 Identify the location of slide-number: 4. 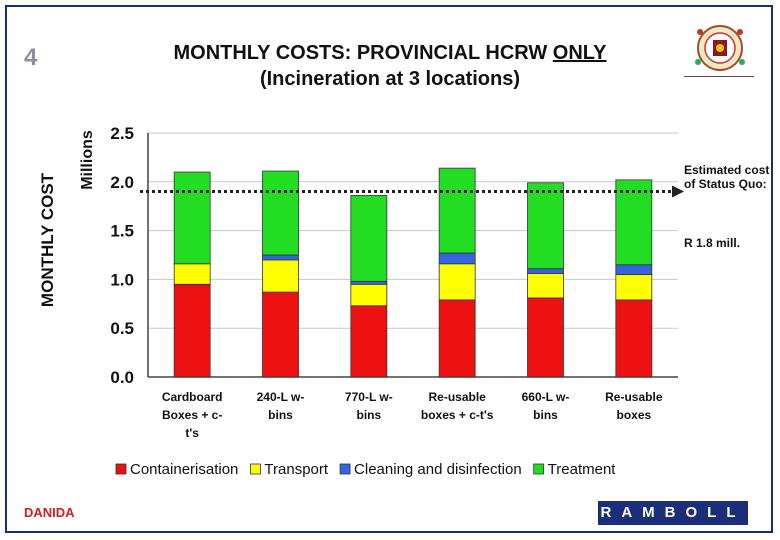
(31, 57).